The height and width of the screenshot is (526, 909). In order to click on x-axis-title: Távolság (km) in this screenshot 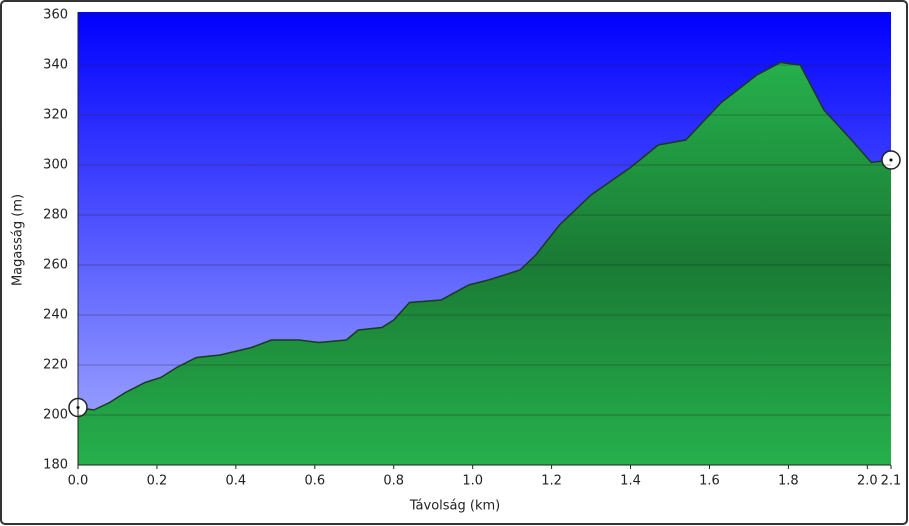, I will do `click(454, 506)`.